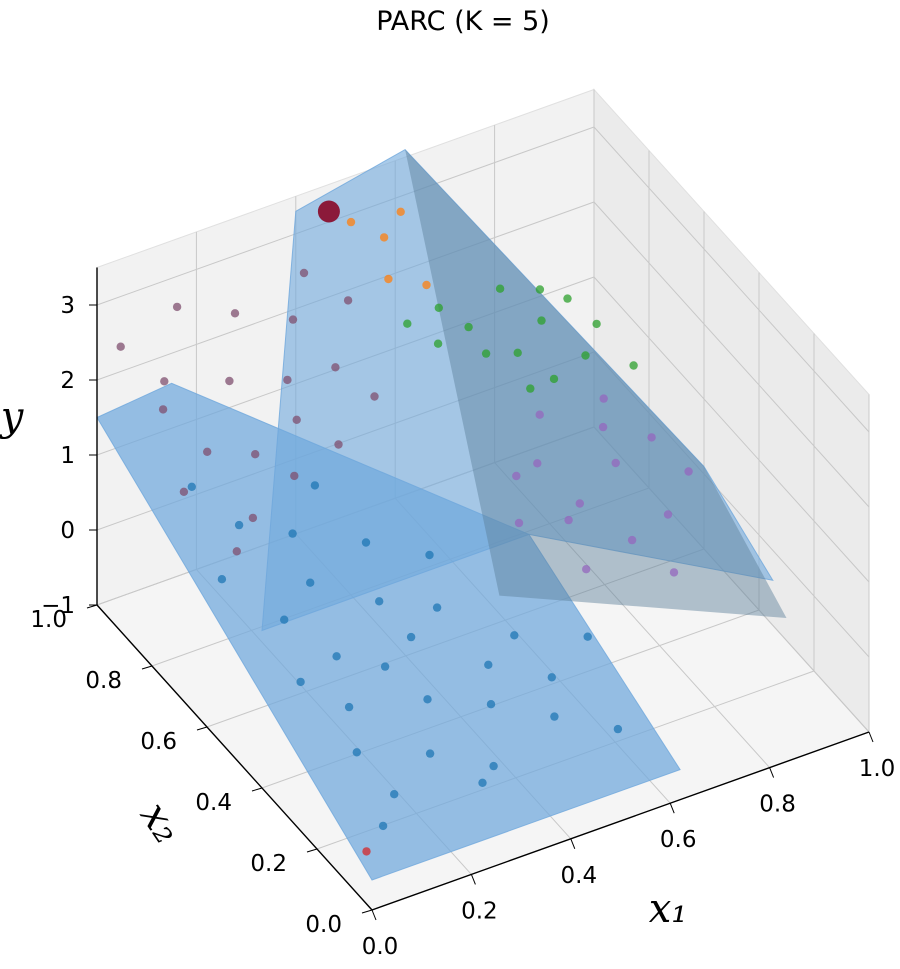  I want to click on x2-tick-label: 0.4, so click(213, 803).